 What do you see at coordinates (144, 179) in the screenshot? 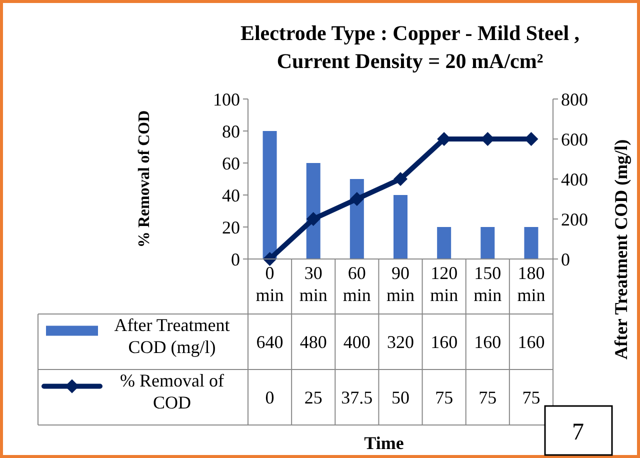
I see `y-axis-title: % Removal of COD` at bounding box center [144, 179].